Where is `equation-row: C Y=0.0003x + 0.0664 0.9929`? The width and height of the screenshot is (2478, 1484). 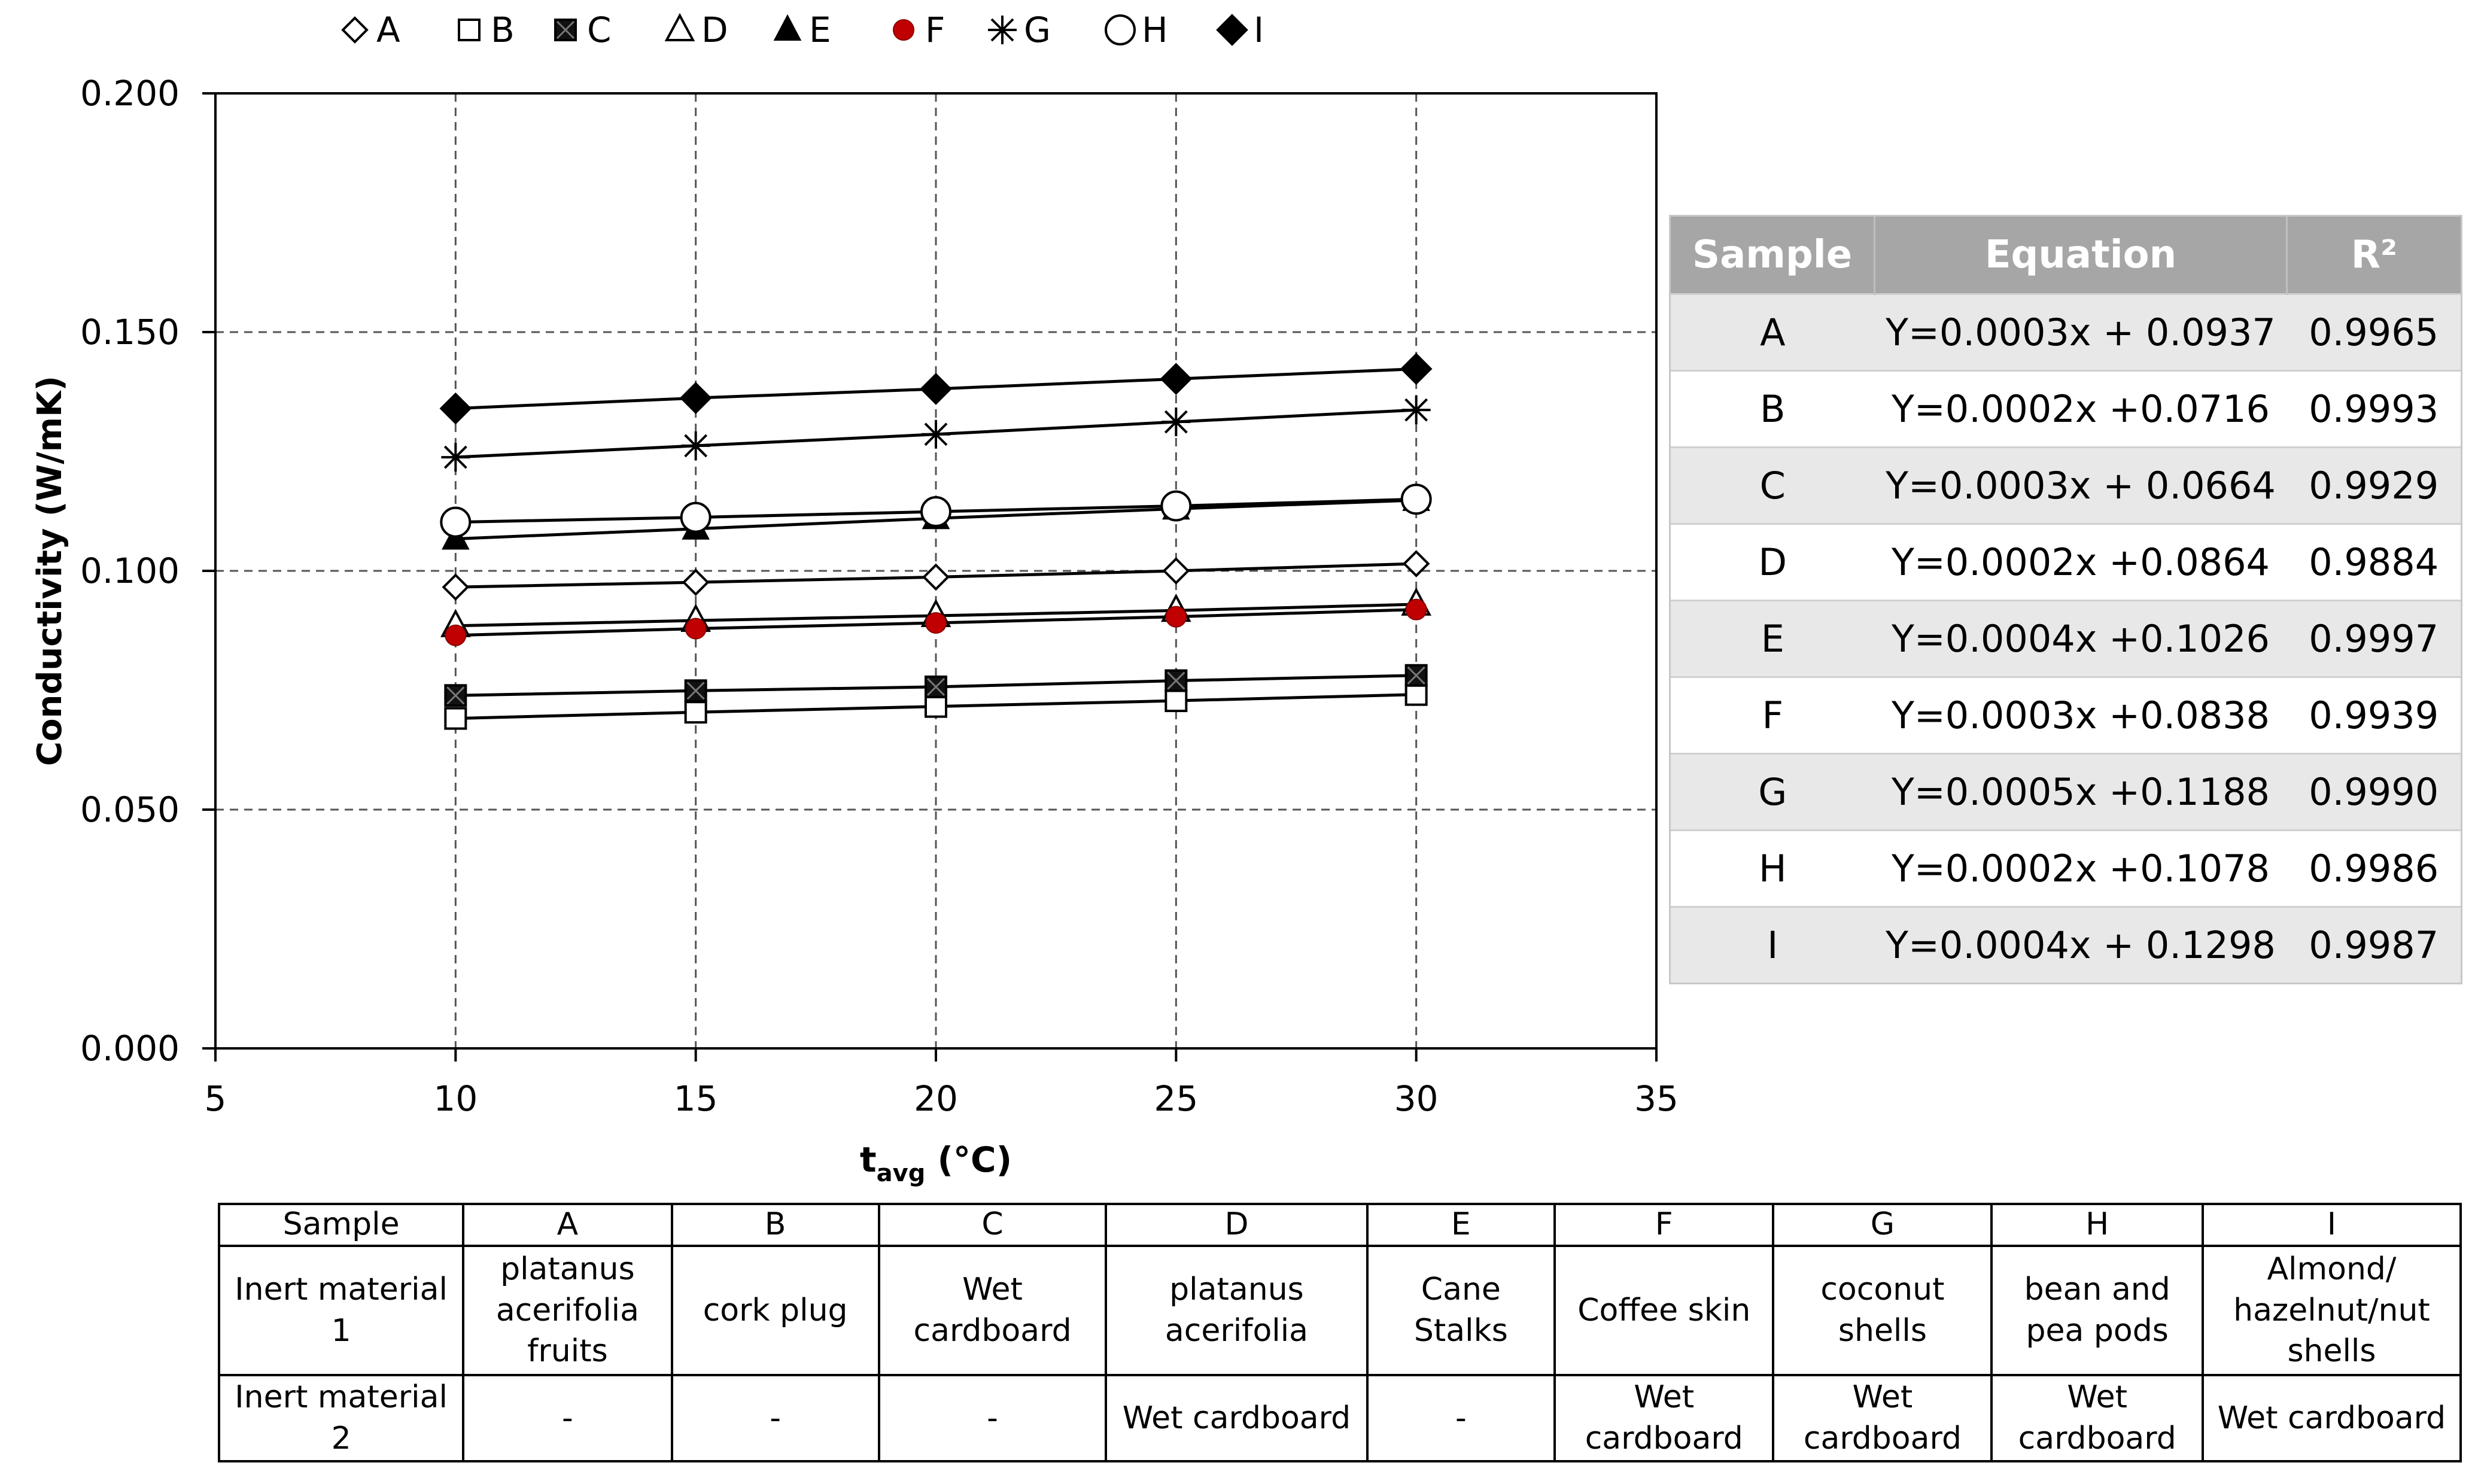 equation-row: C Y=0.0003x + 0.0664 0.9929 is located at coordinates (2066, 485).